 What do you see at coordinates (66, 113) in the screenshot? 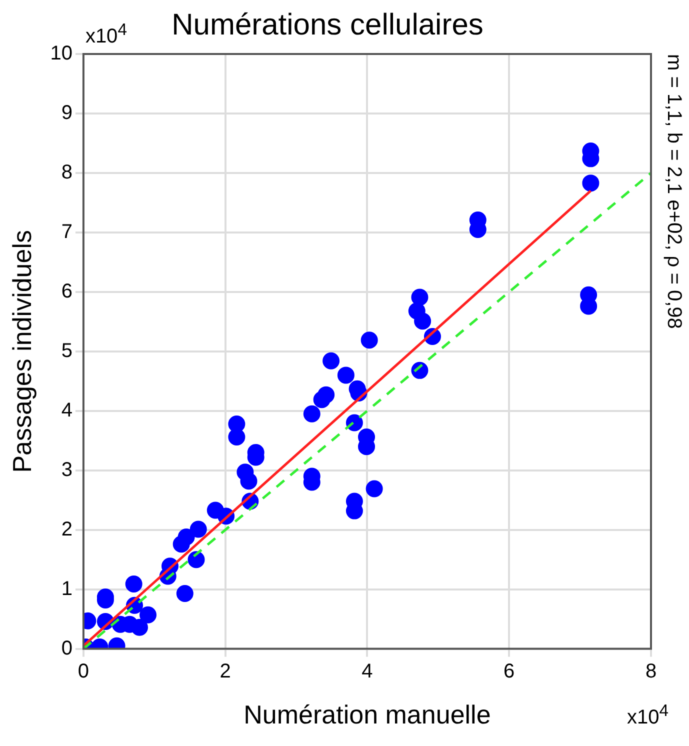
I see `y-tick-label: 9` at bounding box center [66, 113].